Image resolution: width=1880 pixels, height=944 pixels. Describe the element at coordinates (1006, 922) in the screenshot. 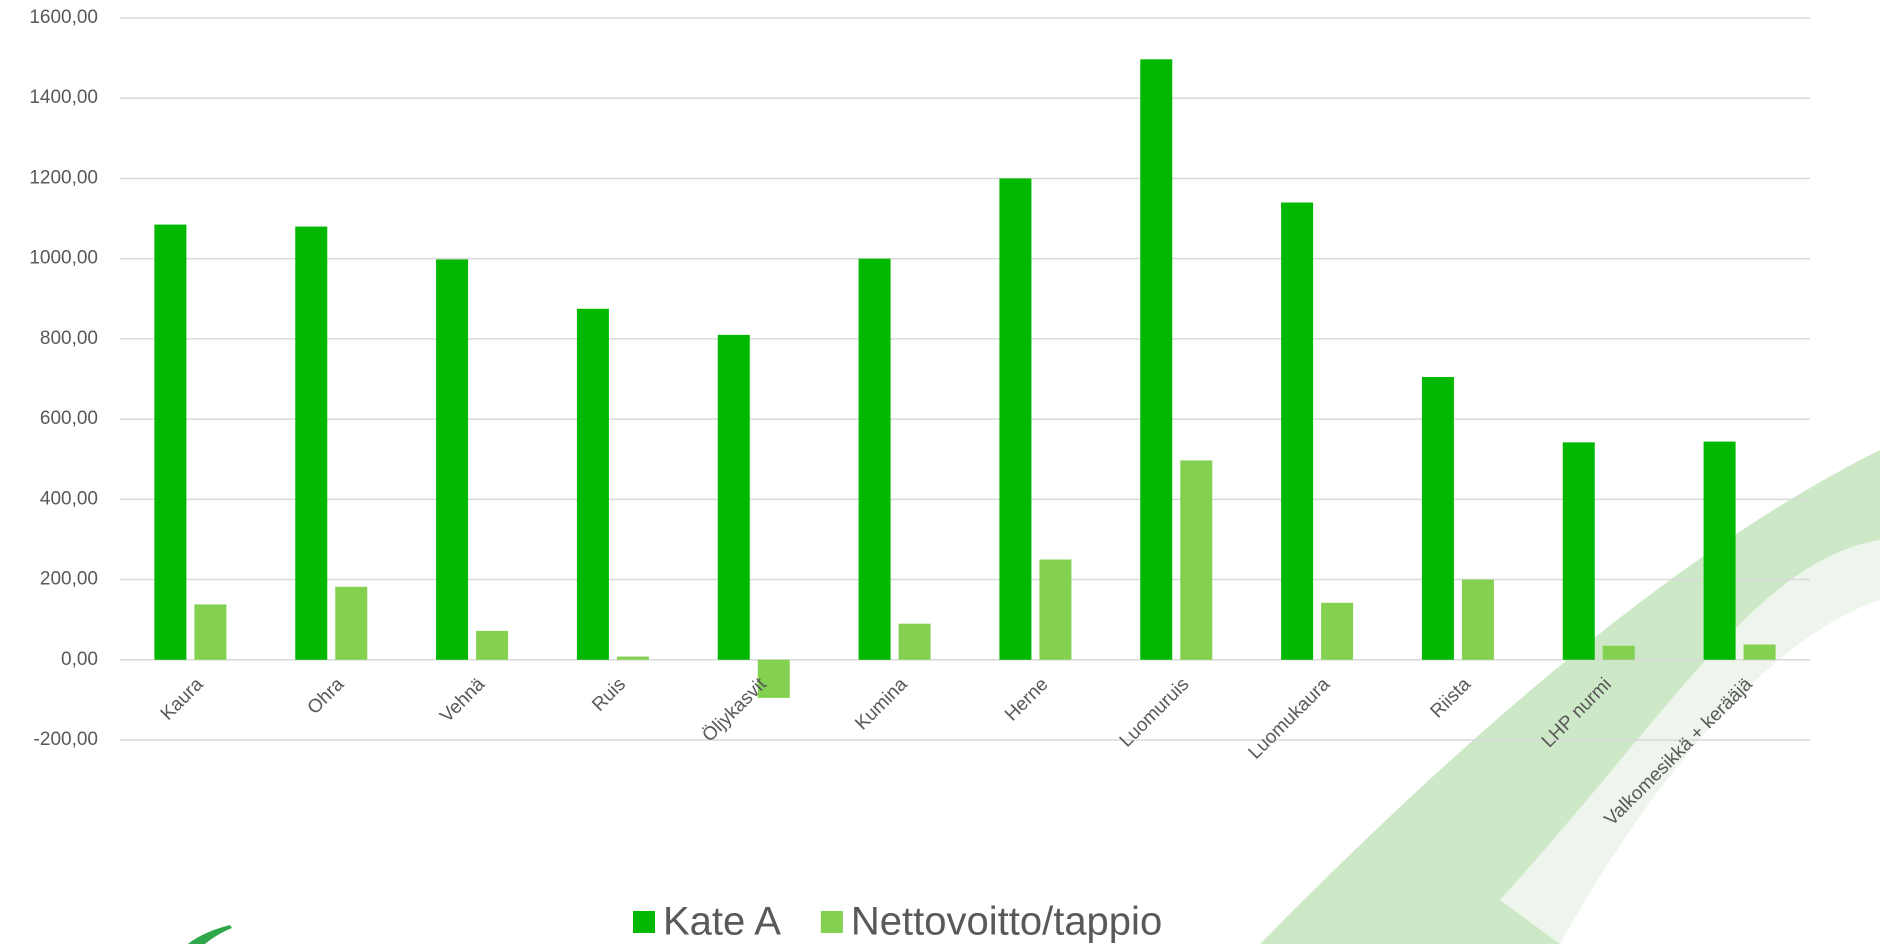

I see `legend-label: Nettovoitto/tappio` at that location.